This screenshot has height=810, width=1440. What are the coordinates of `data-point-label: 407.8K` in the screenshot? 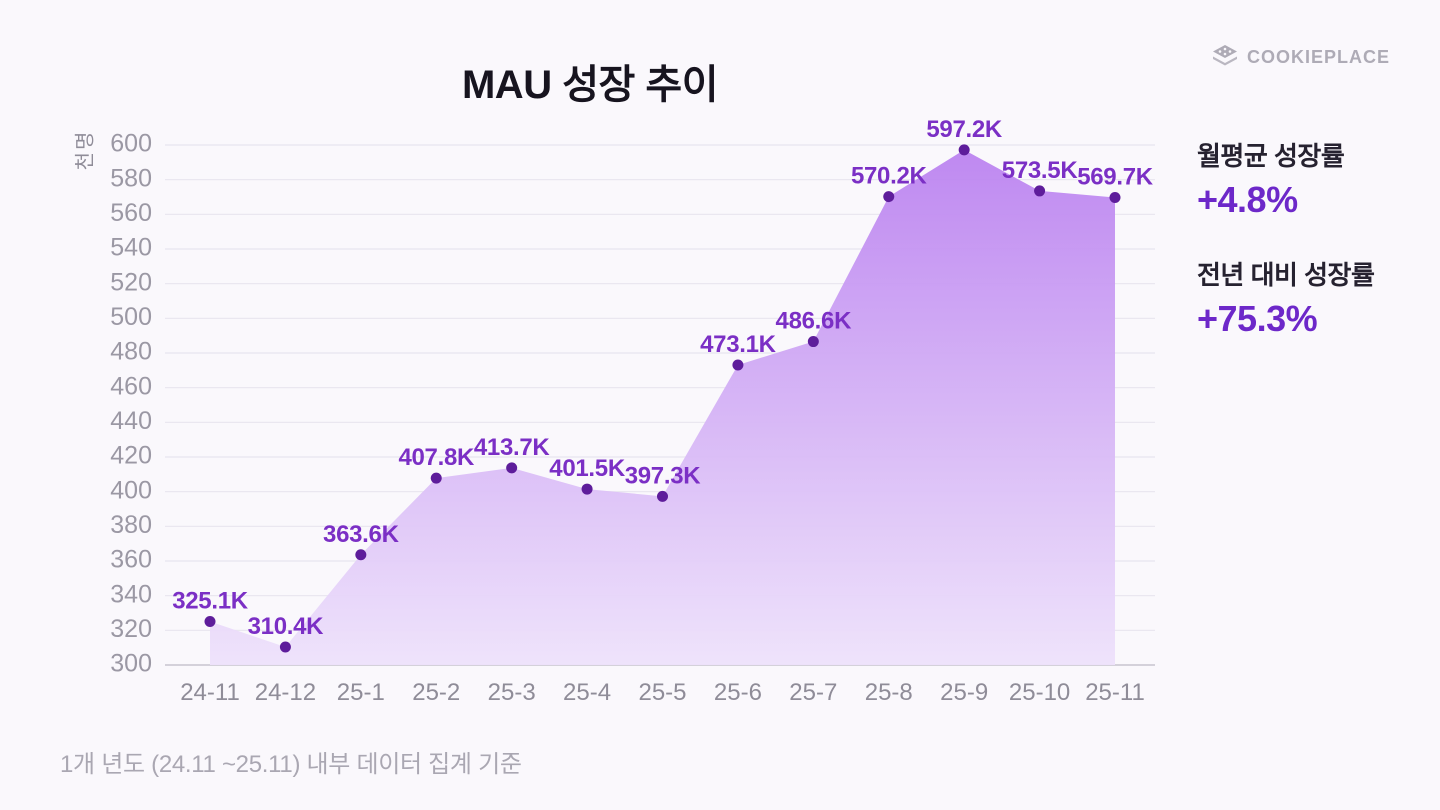 It's located at (436, 457).